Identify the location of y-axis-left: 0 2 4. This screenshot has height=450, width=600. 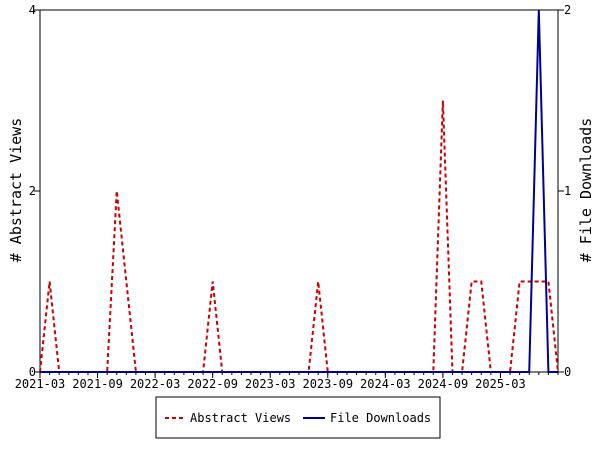
(34, 191).